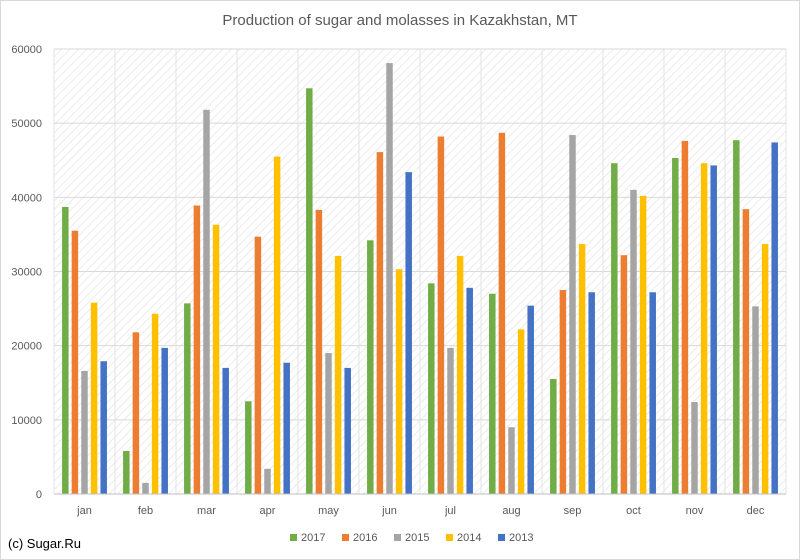 This screenshot has height=560, width=800. I want to click on legend-label: 2016, so click(365, 538).